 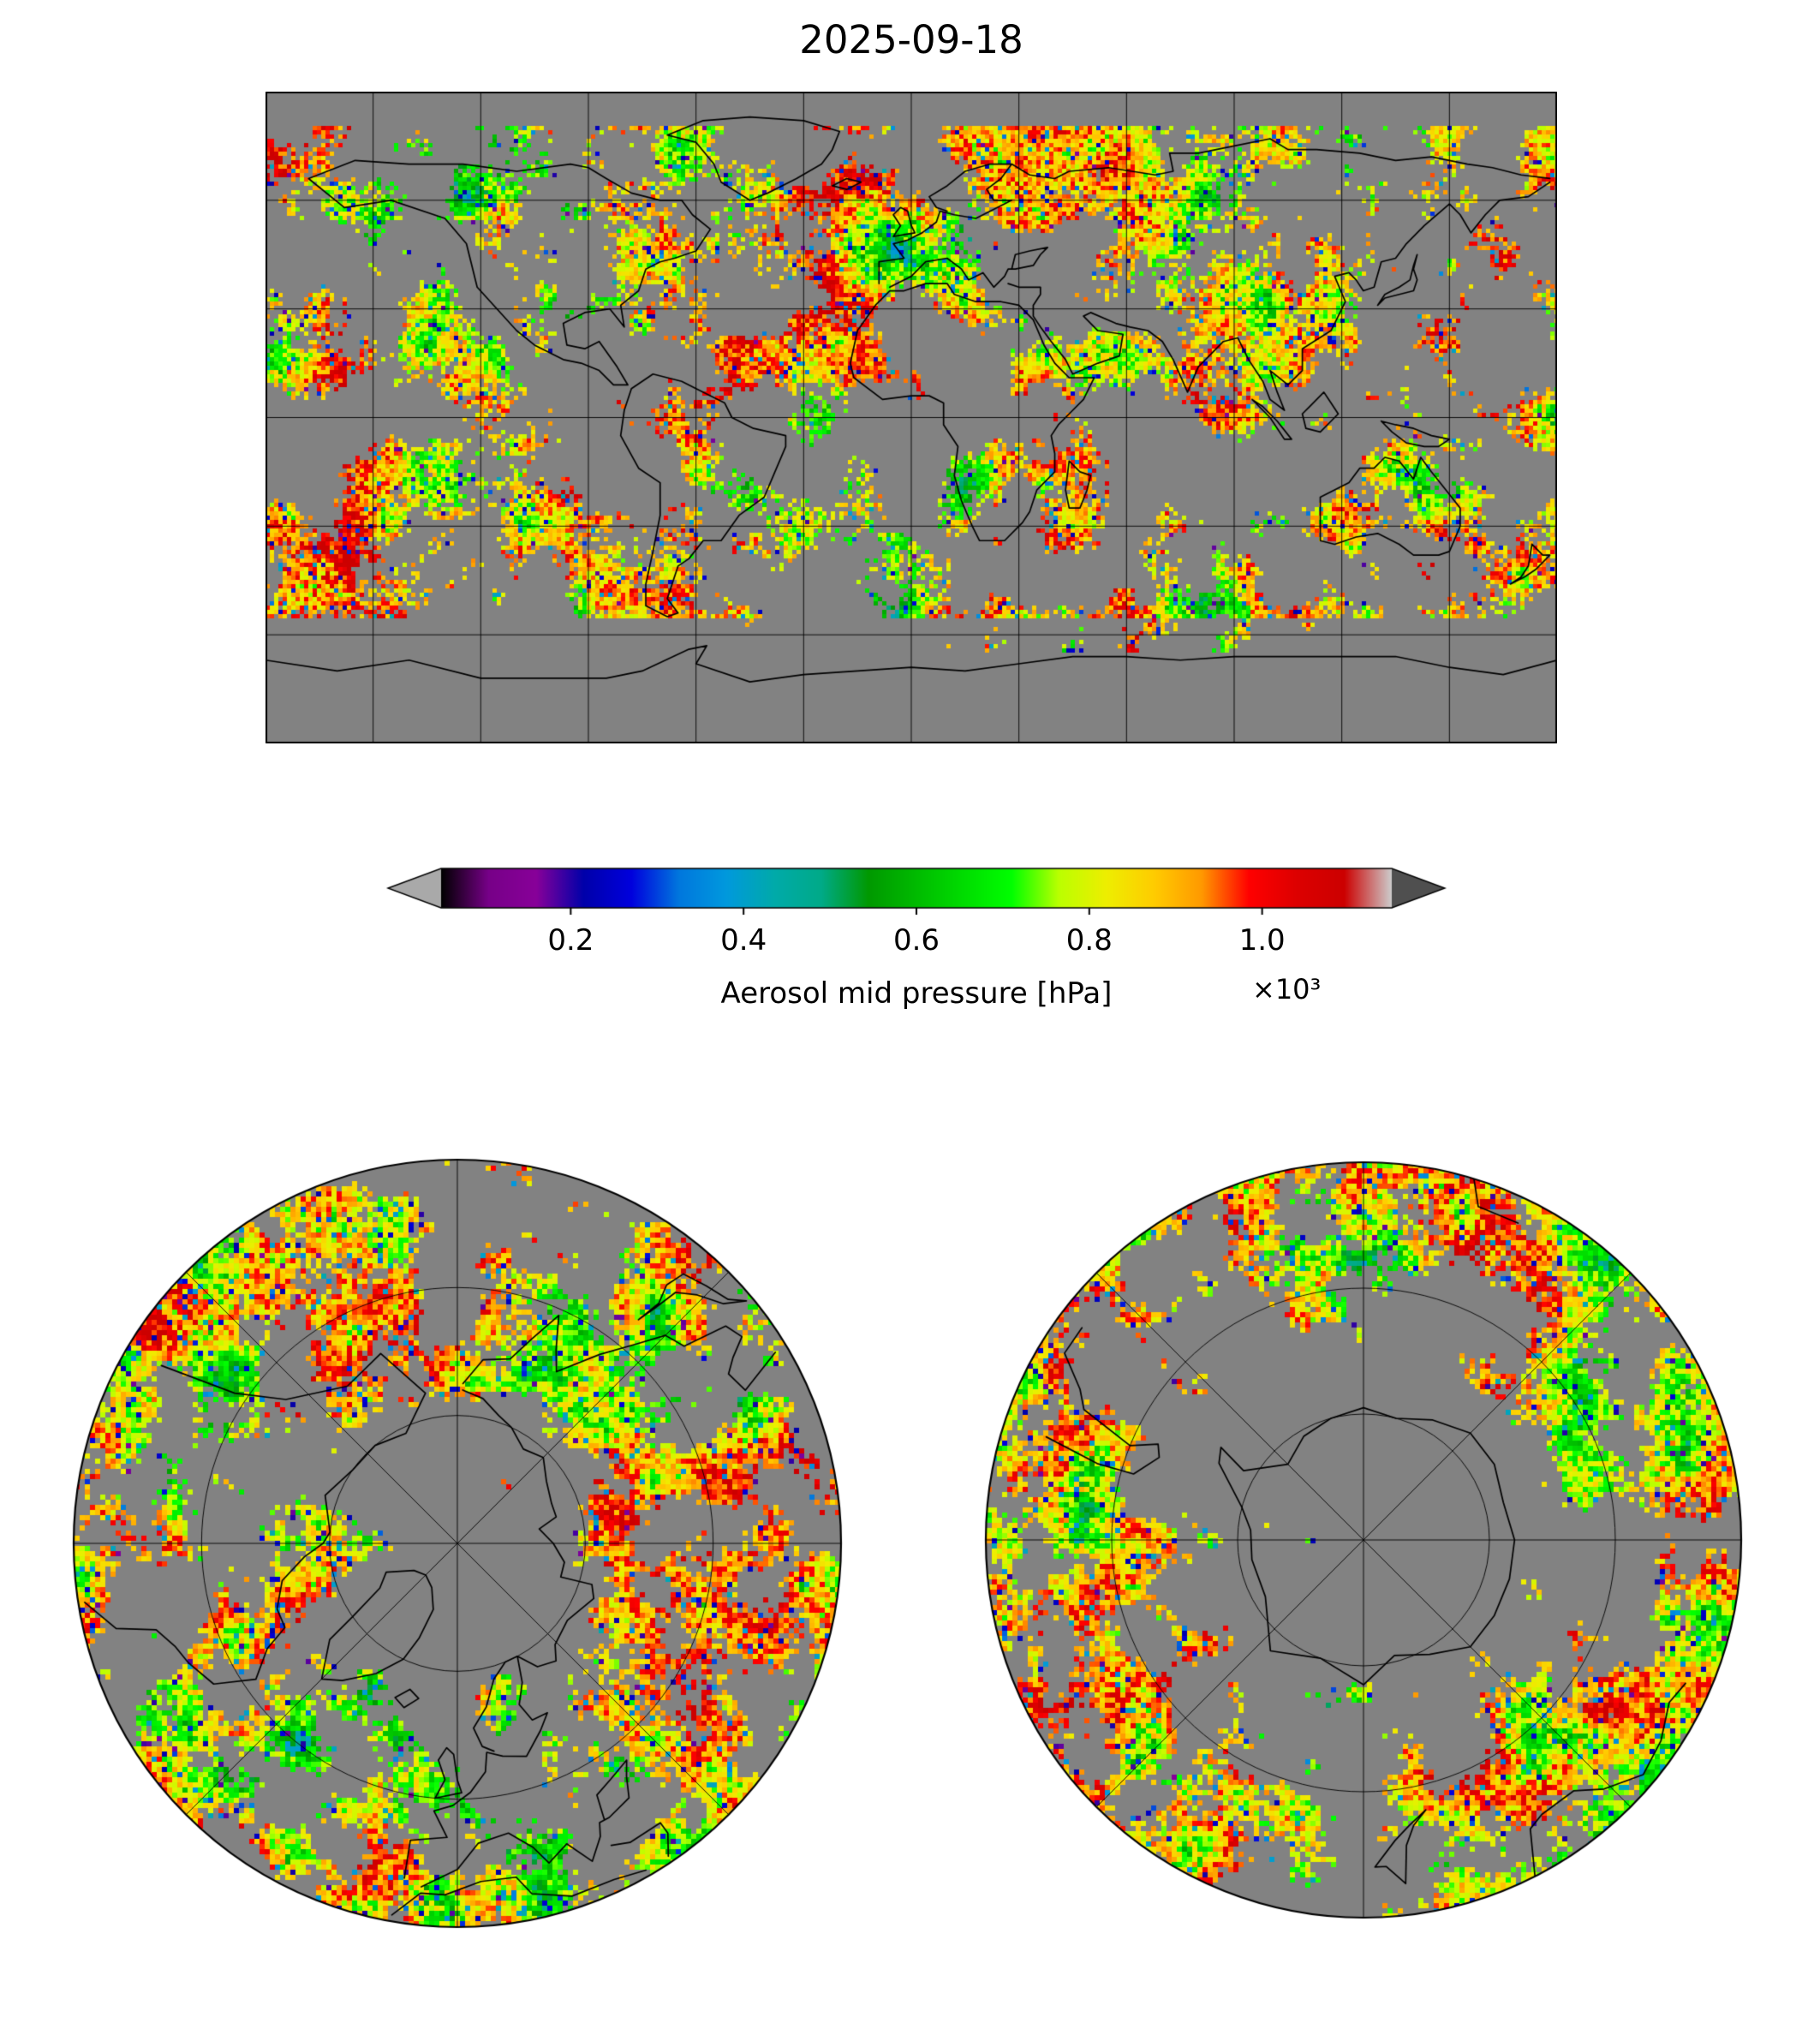 I want to click on colorbar, so click(x=916, y=891).